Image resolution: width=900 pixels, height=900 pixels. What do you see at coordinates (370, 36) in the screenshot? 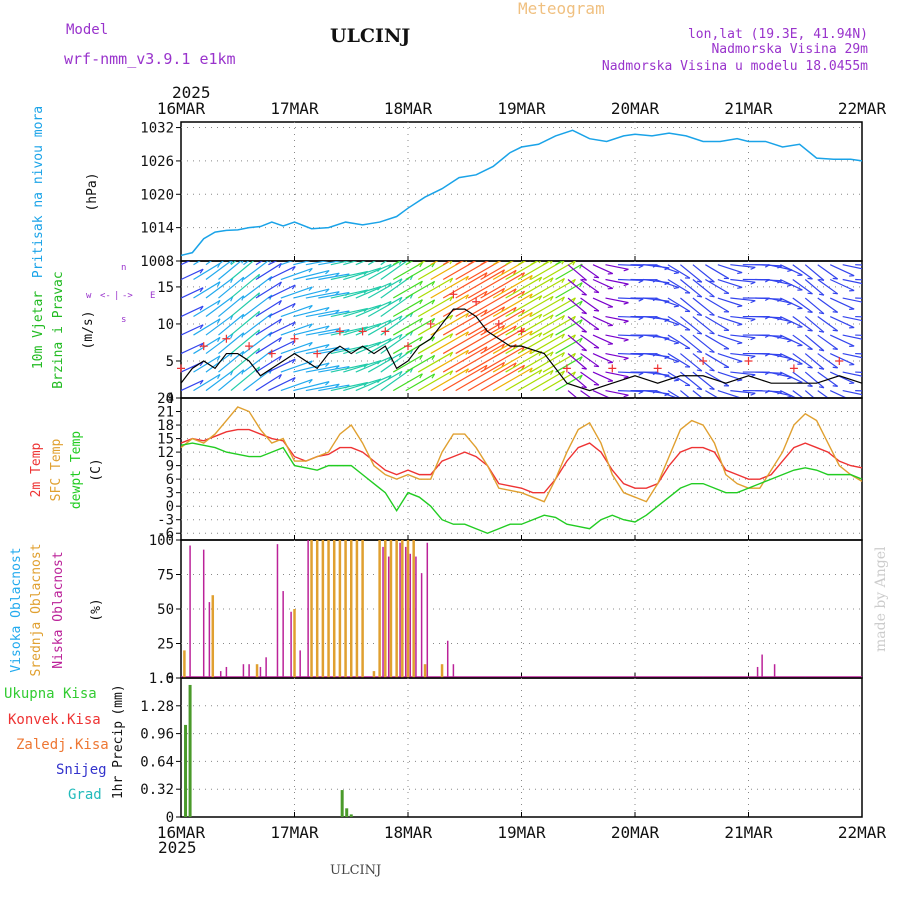
I see `station-title: ULCINJ` at bounding box center [370, 36].